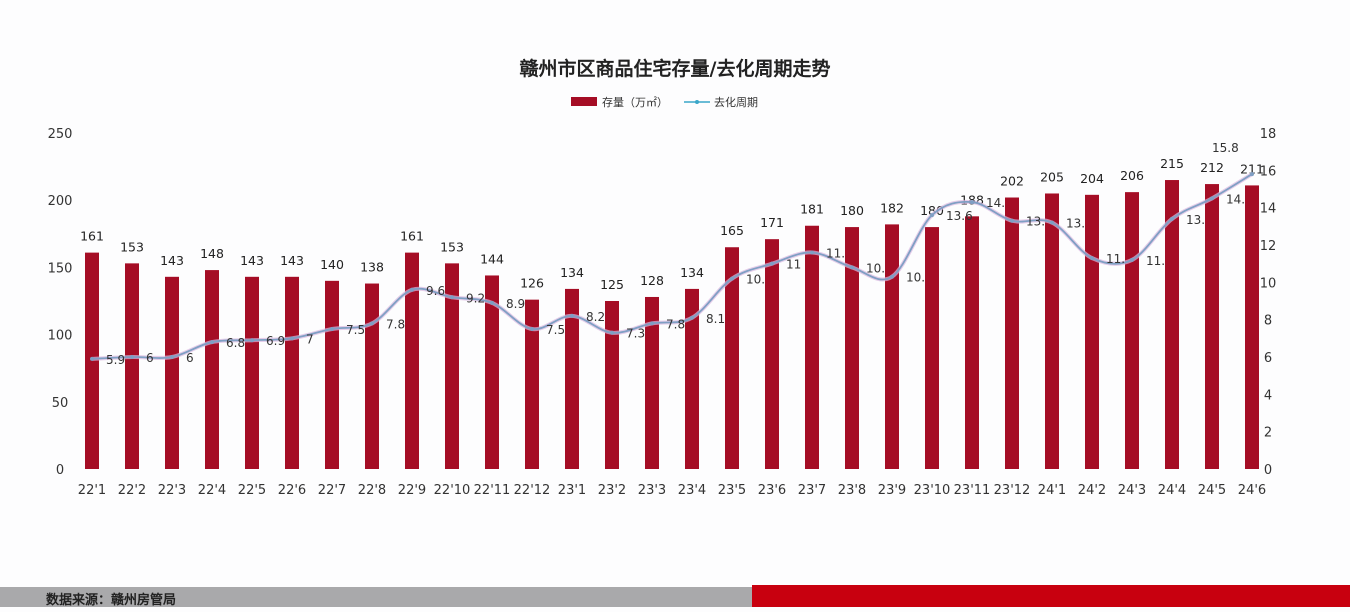  I want to click on legend-line-label: 去化周期, so click(736, 102).